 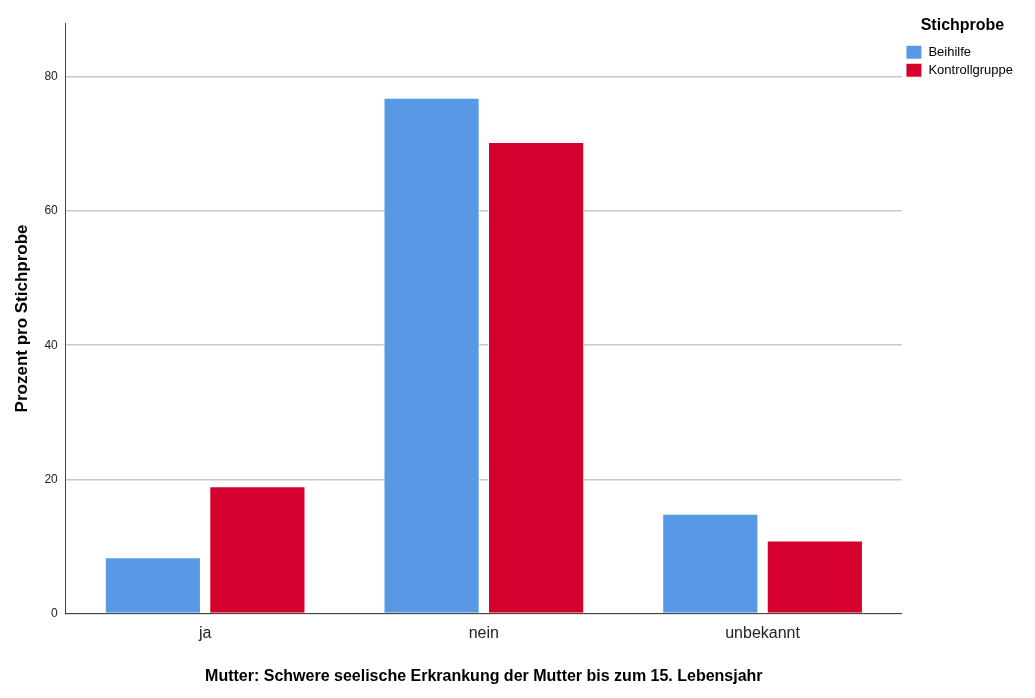 I want to click on y-tick-label: 40, so click(x=51, y=344).